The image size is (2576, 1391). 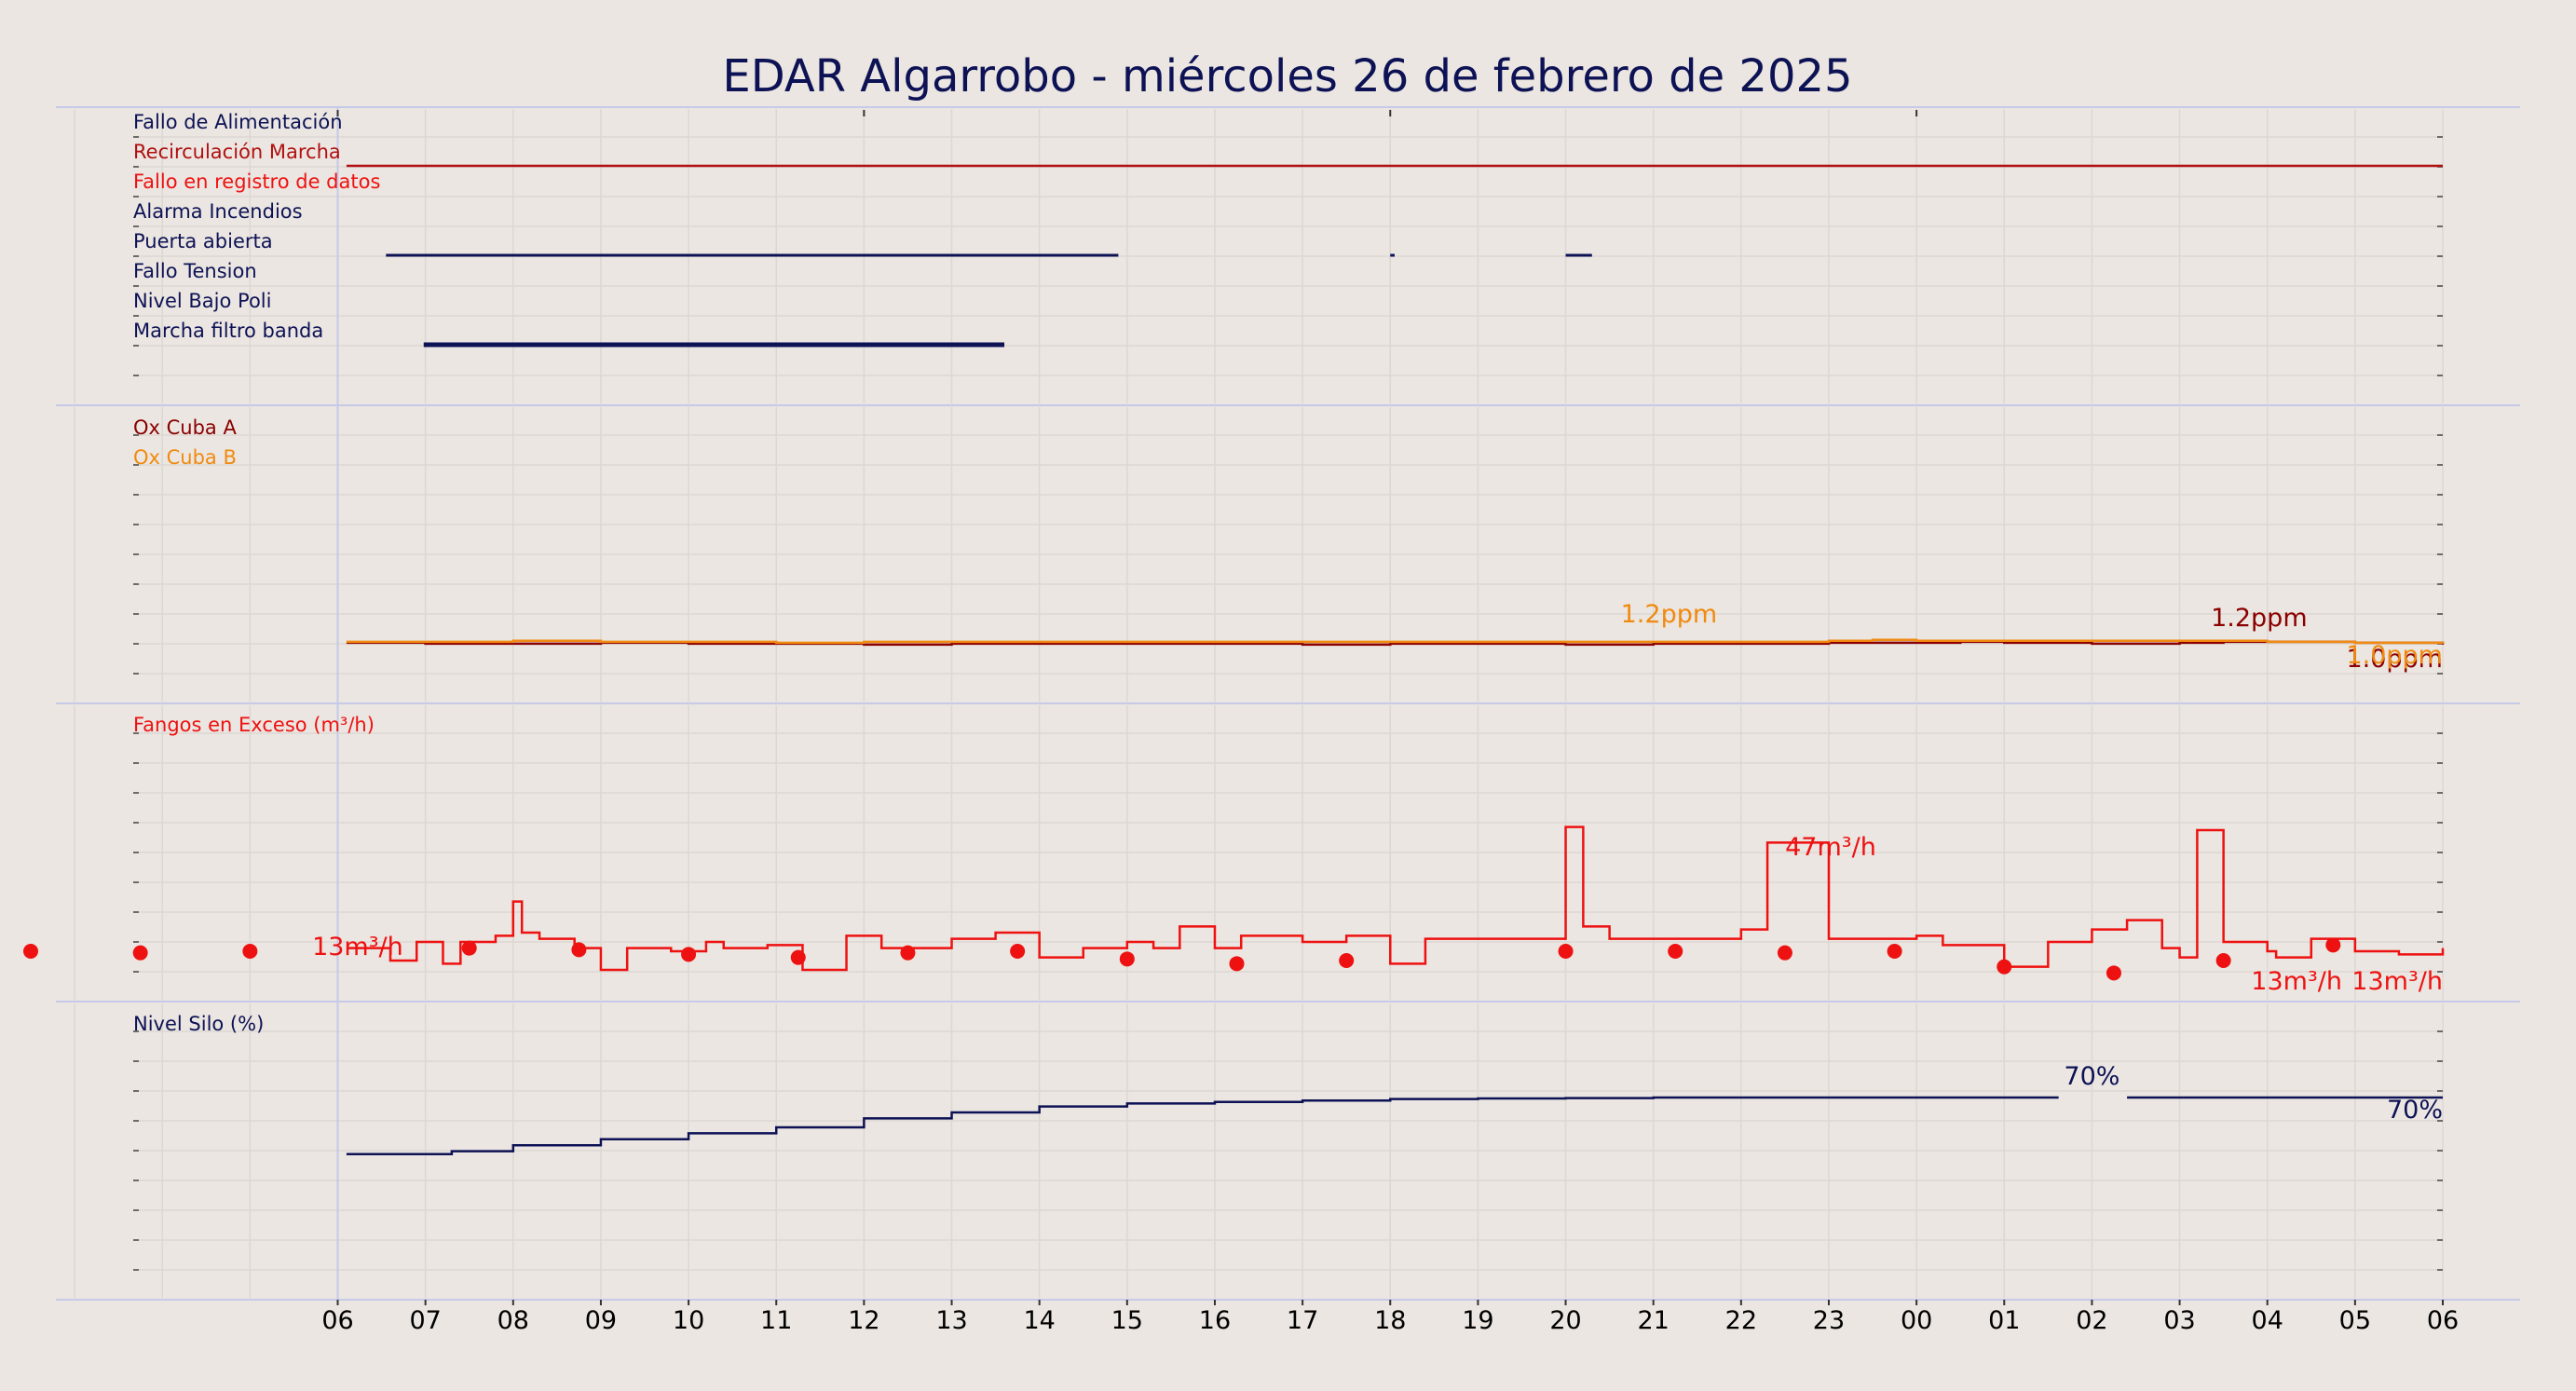 What do you see at coordinates (425, 1320) in the screenshot?
I see `x-tick-label: 07` at bounding box center [425, 1320].